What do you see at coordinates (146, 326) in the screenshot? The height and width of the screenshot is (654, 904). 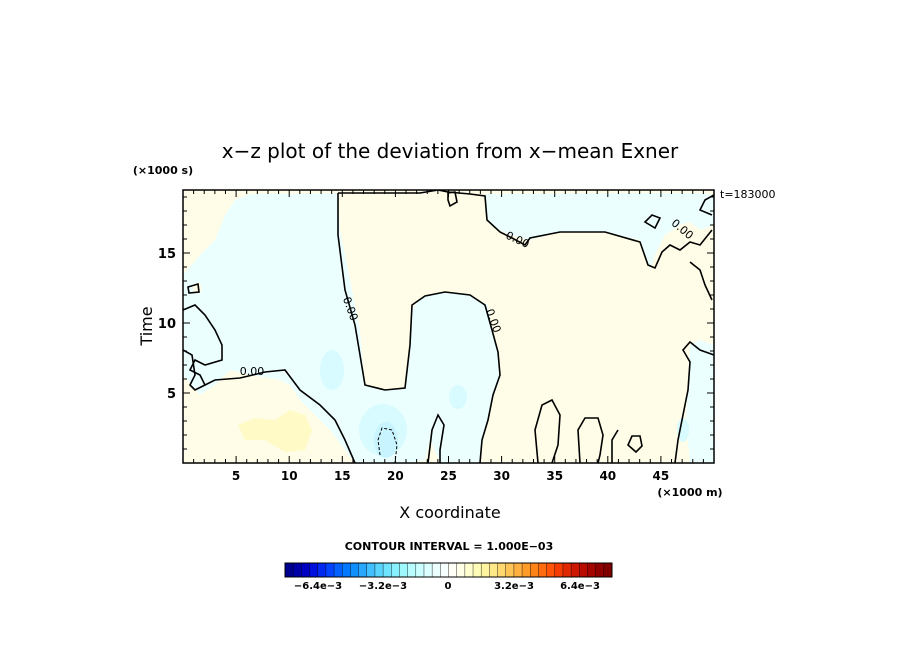 I see `y-axis-label: Time` at bounding box center [146, 326].